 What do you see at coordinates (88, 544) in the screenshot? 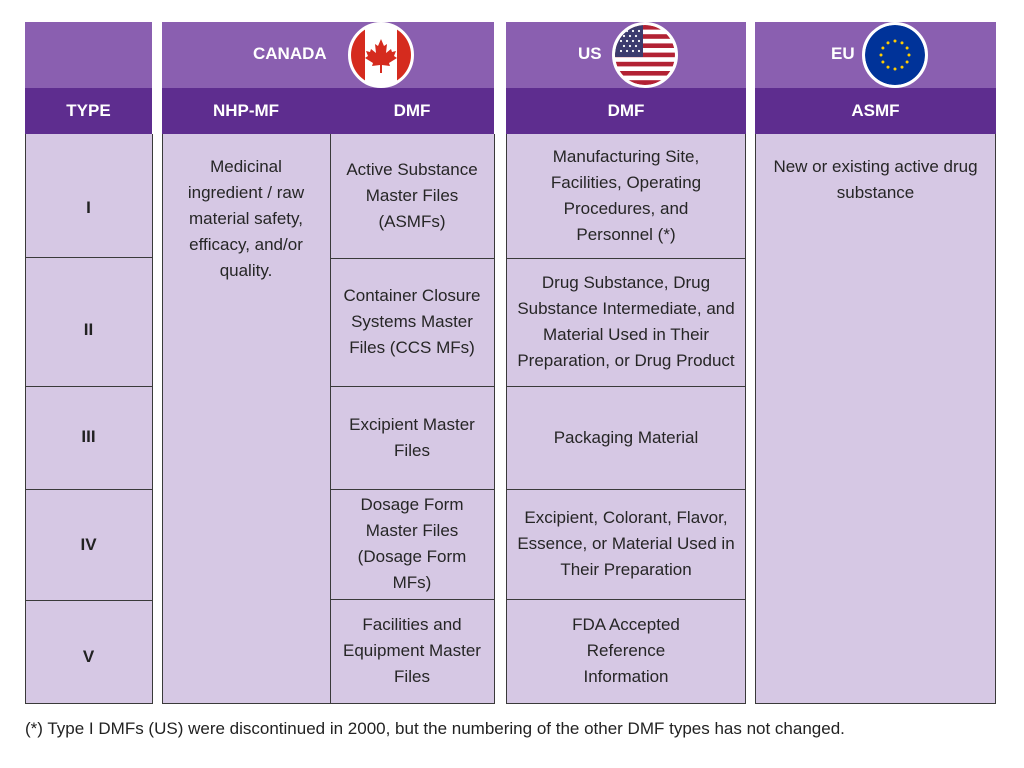
I see `type-label-iv: IV` at bounding box center [88, 544].